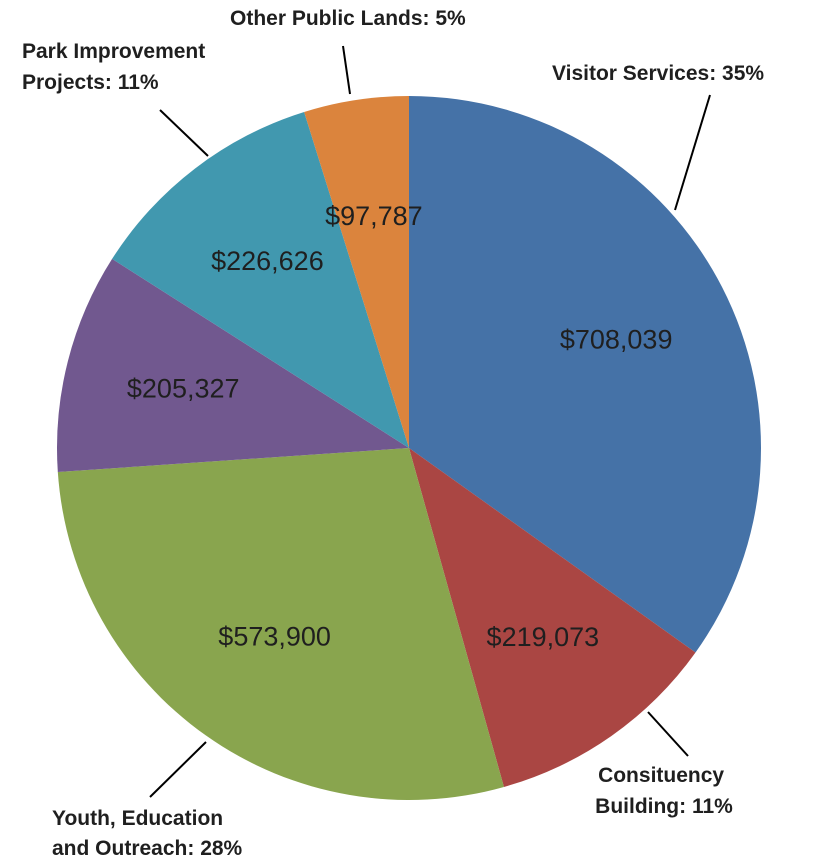 This screenshot has width=830, height=865. What do you see at coordinates (616, 339) in the screenshot?
I see `value-label-visitor-services: $708,039` at bounding box center [616, 339].